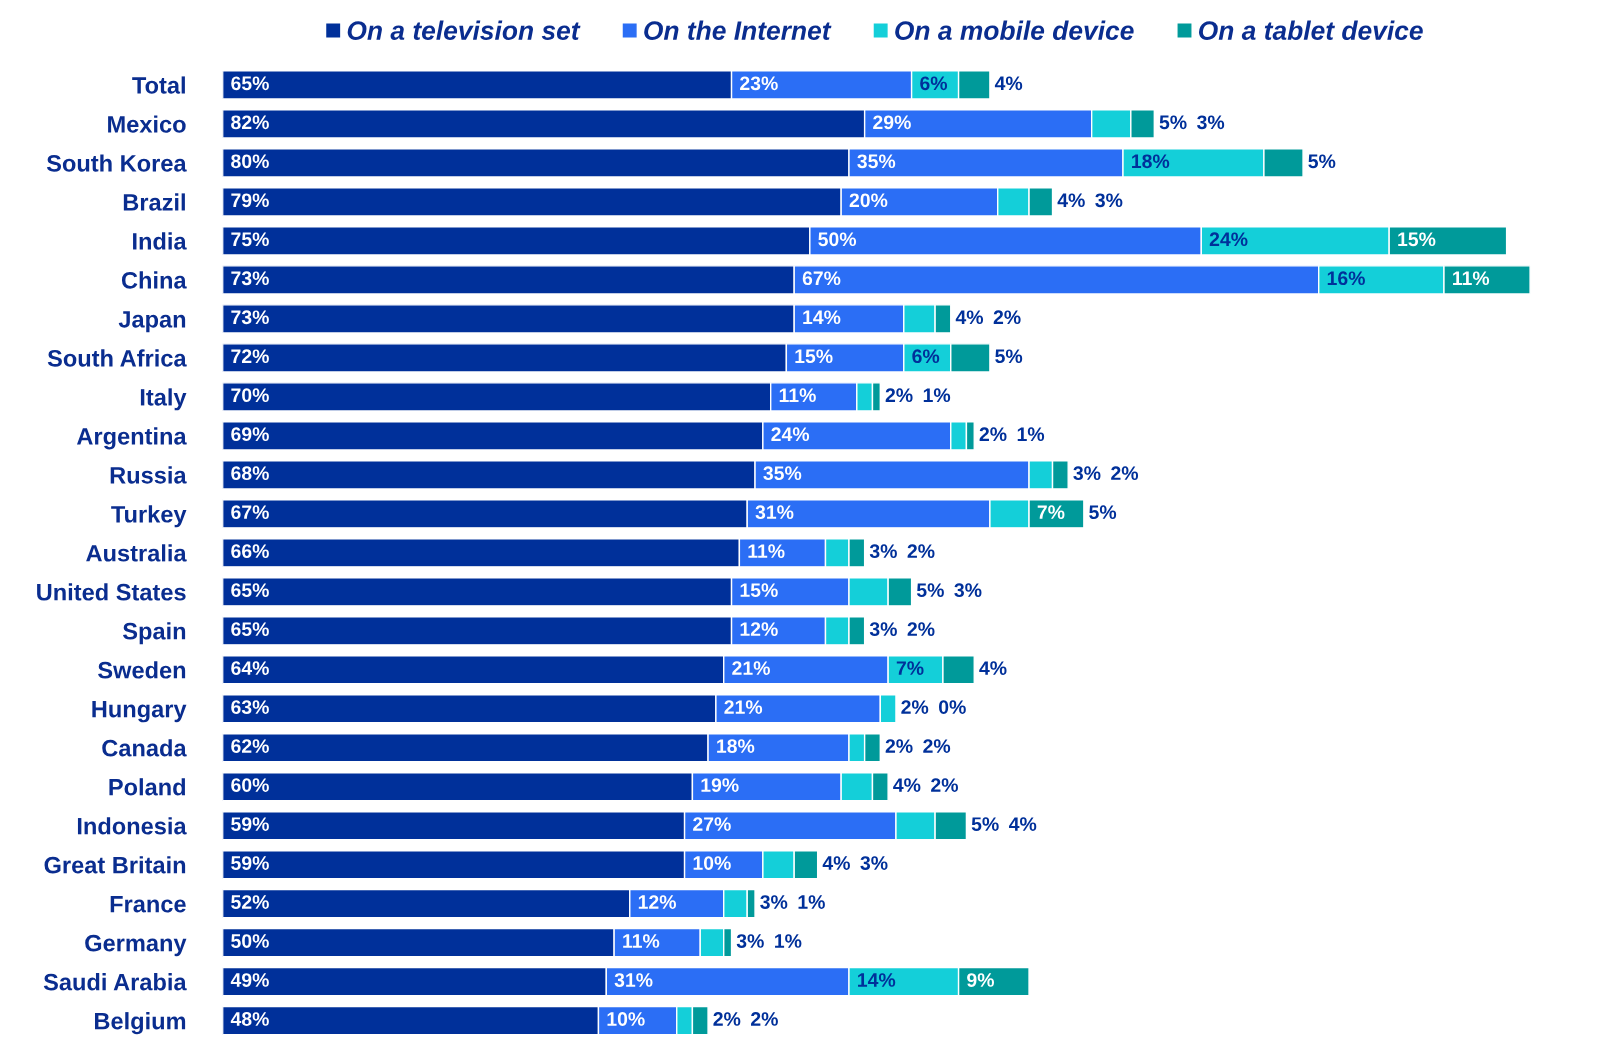  Describe the element at coordinates (250, 395) in the screenshot. I see `data-label: 70%` at that location.